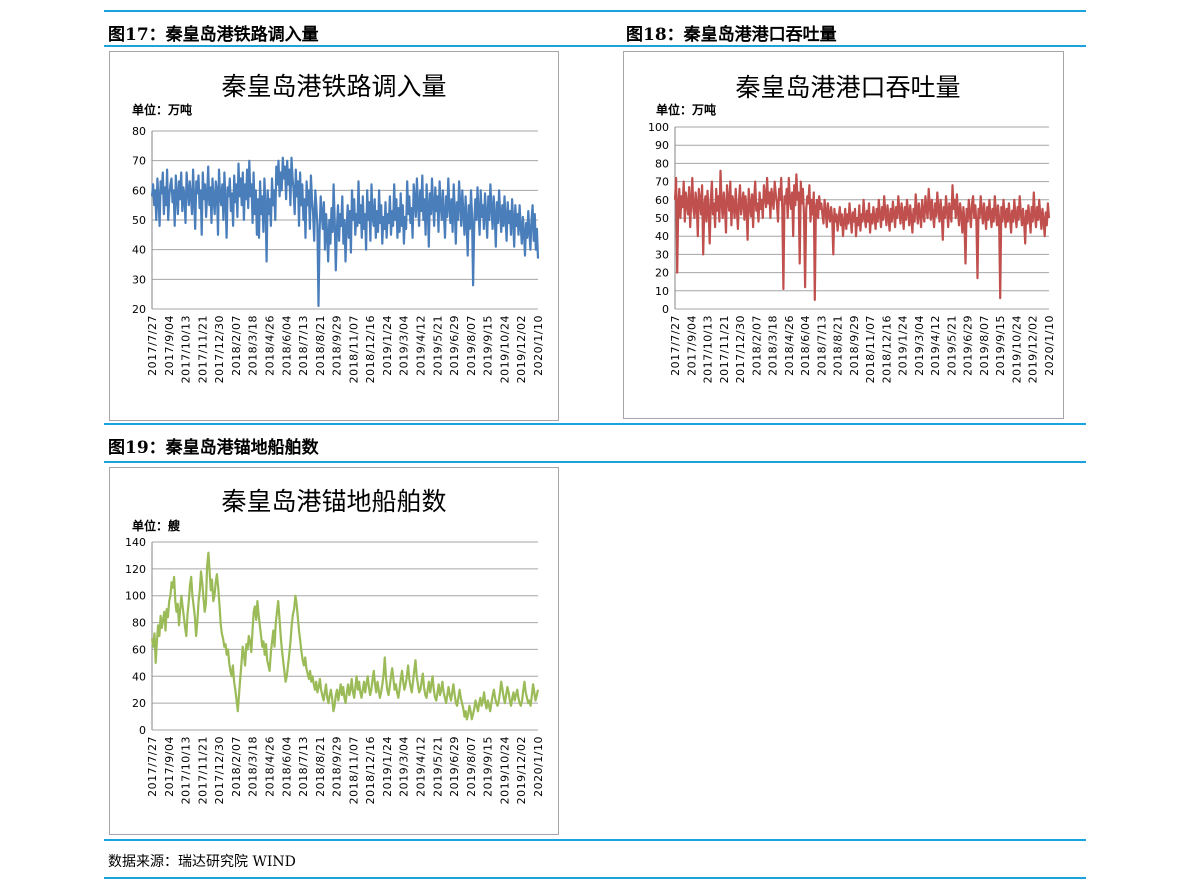 This screenshot has width=1191, height=889. Describe the element at coordinates (139, 131) in the screenshot. I see `rail-y-tick-label: 80` at that location.